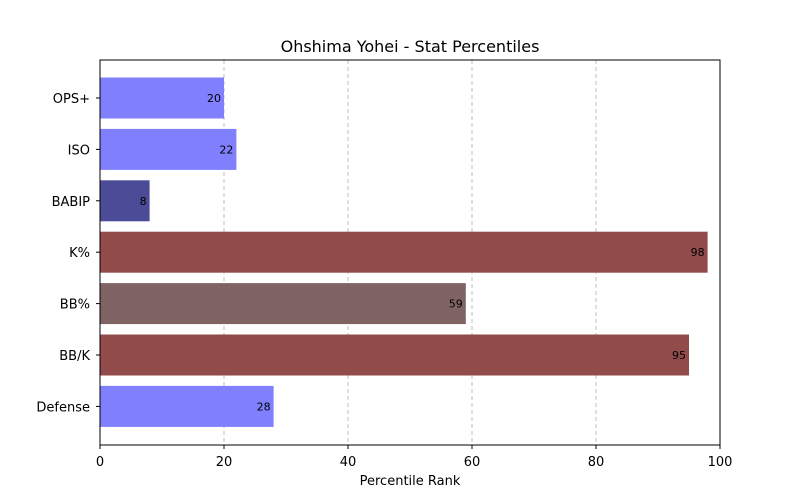  Describe the element at coordinates (79, 253) in the screenshot. I see `y-tick-label: K%` at that location.